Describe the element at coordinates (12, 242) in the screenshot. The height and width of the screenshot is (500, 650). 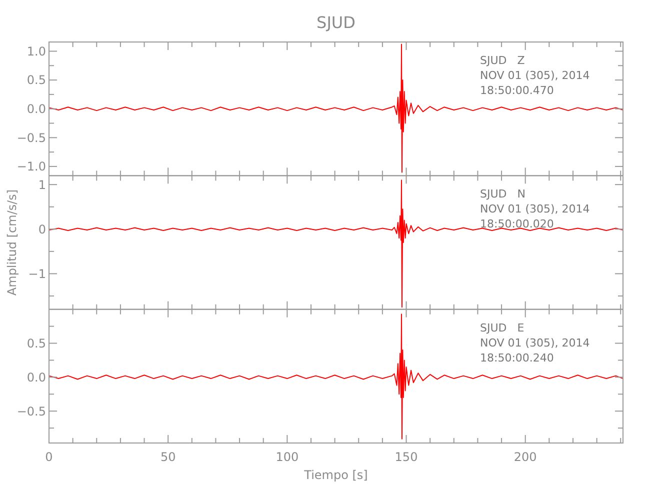
I see `y-axis-title: Amplitud [cm/s/s]` at that location.